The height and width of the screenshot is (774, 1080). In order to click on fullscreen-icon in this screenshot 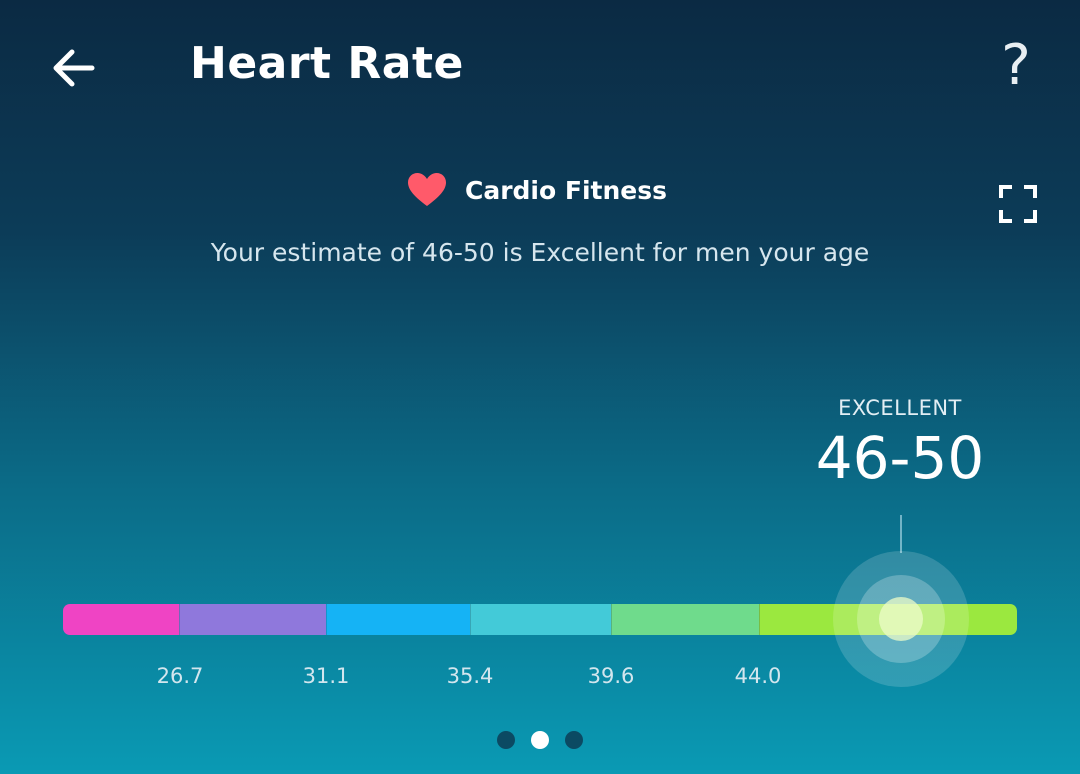, I will do `click(1018, 204)`.